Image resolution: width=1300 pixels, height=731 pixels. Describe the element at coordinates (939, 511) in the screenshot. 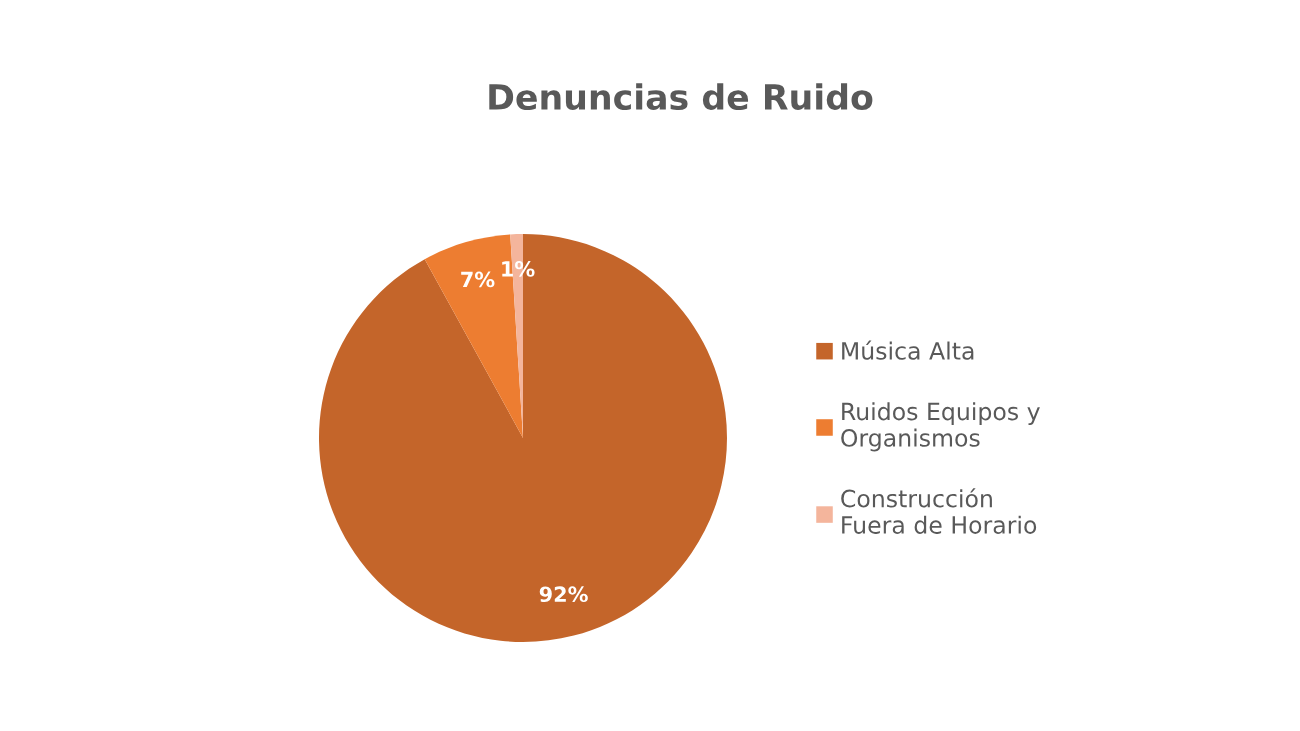

I see `legend-label: Construcción Fuera de Horario` at that location.